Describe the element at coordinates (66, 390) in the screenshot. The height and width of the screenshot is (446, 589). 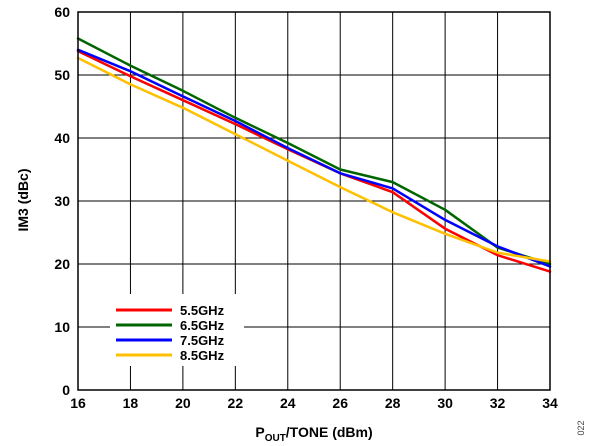
I see `y-tick-label: 0` at that location.